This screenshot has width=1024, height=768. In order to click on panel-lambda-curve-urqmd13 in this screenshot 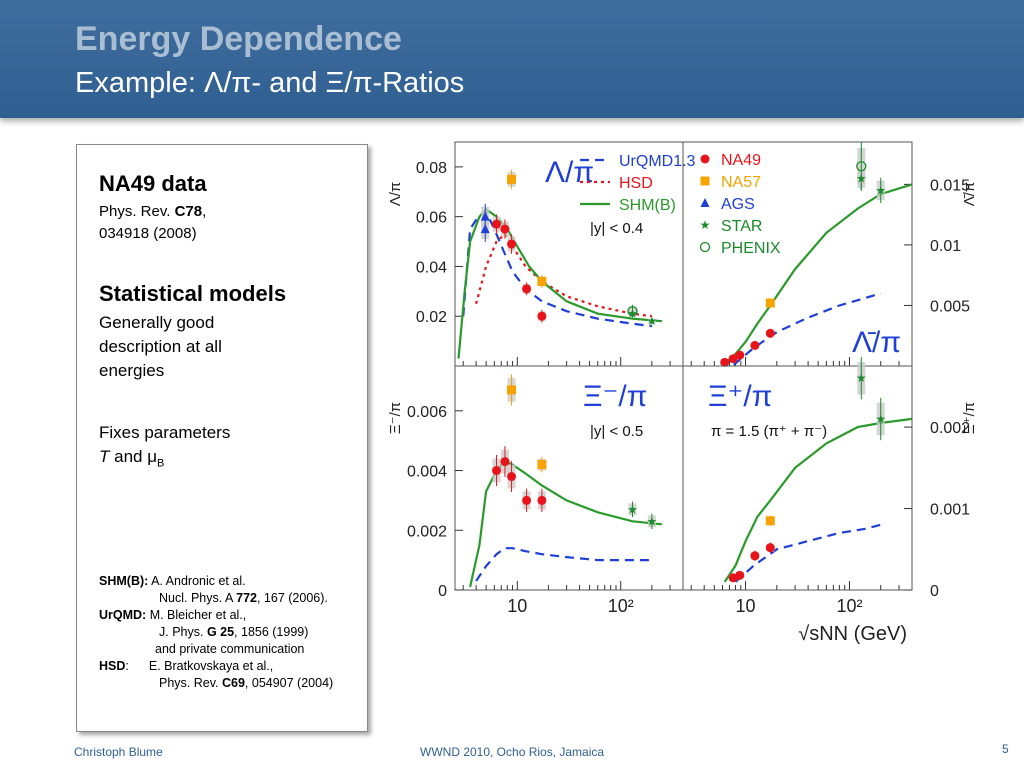, I will do `click(557, 269)`.